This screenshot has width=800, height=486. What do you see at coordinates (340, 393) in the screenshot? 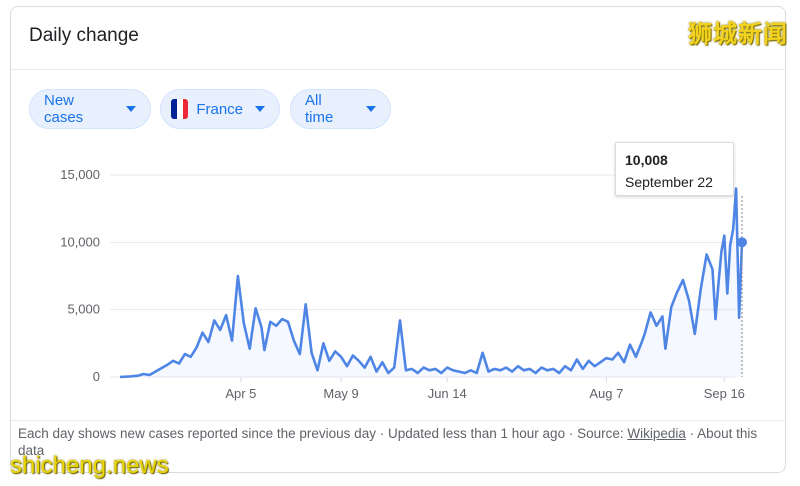
I see `x-tick-label: May 9` at bounding box center [340, 393].